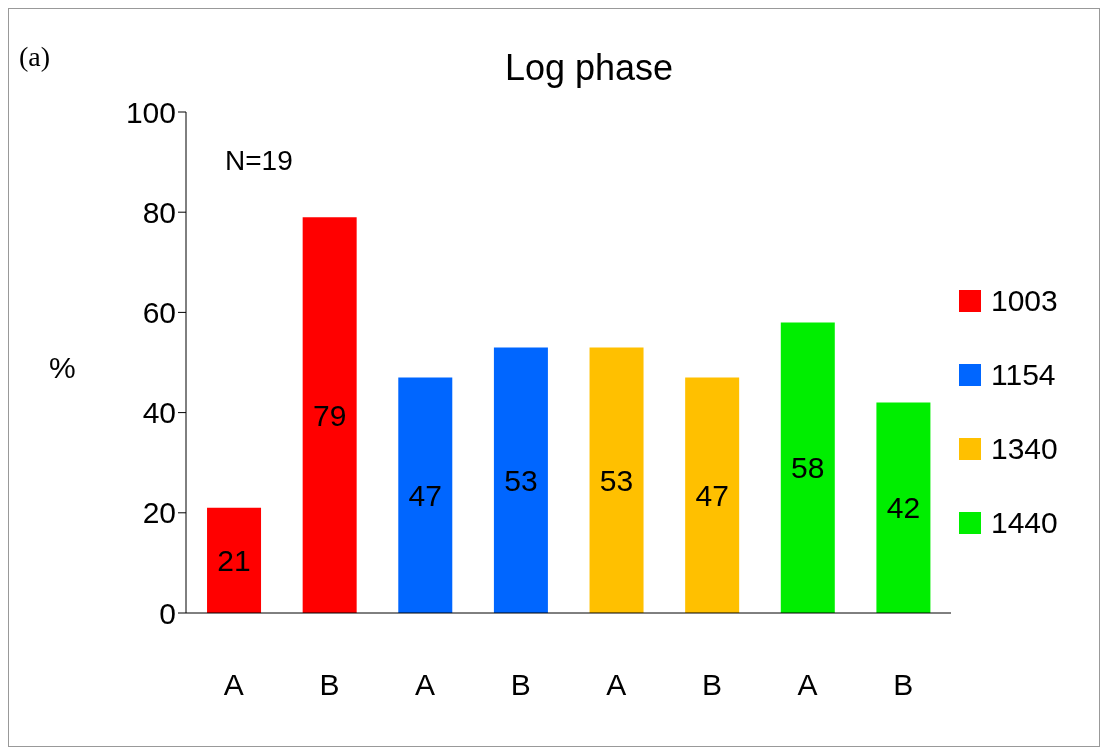  Describe the element at coordinates (1024, 301) in the screenshot. I see `legend-label: 1003` at that location.